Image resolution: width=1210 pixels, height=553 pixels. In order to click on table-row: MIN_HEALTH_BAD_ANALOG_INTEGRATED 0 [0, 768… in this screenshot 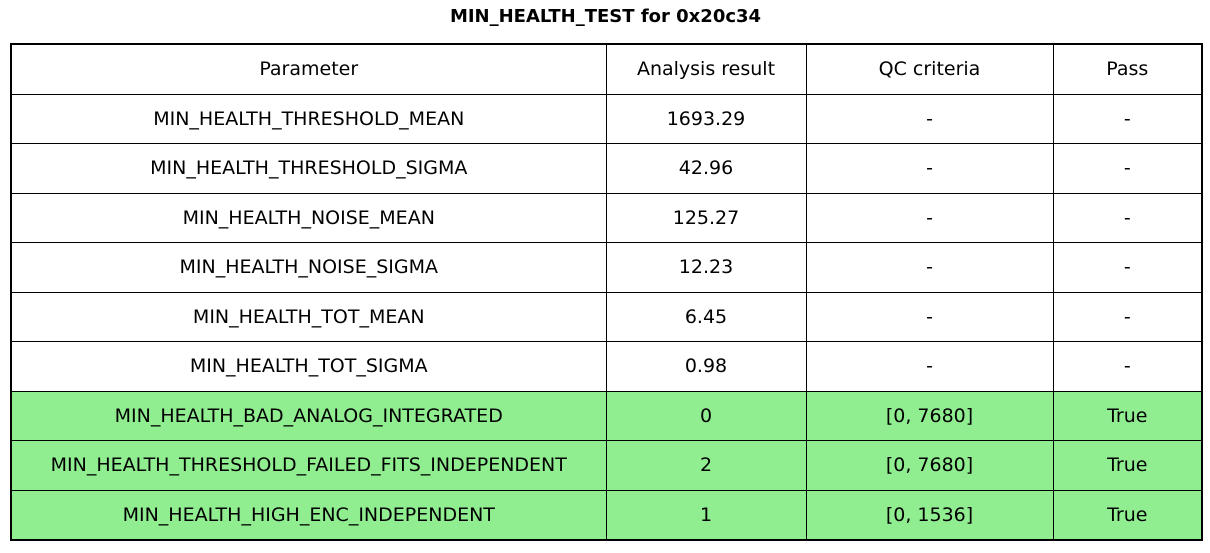, I will do `click(606, 415)`.